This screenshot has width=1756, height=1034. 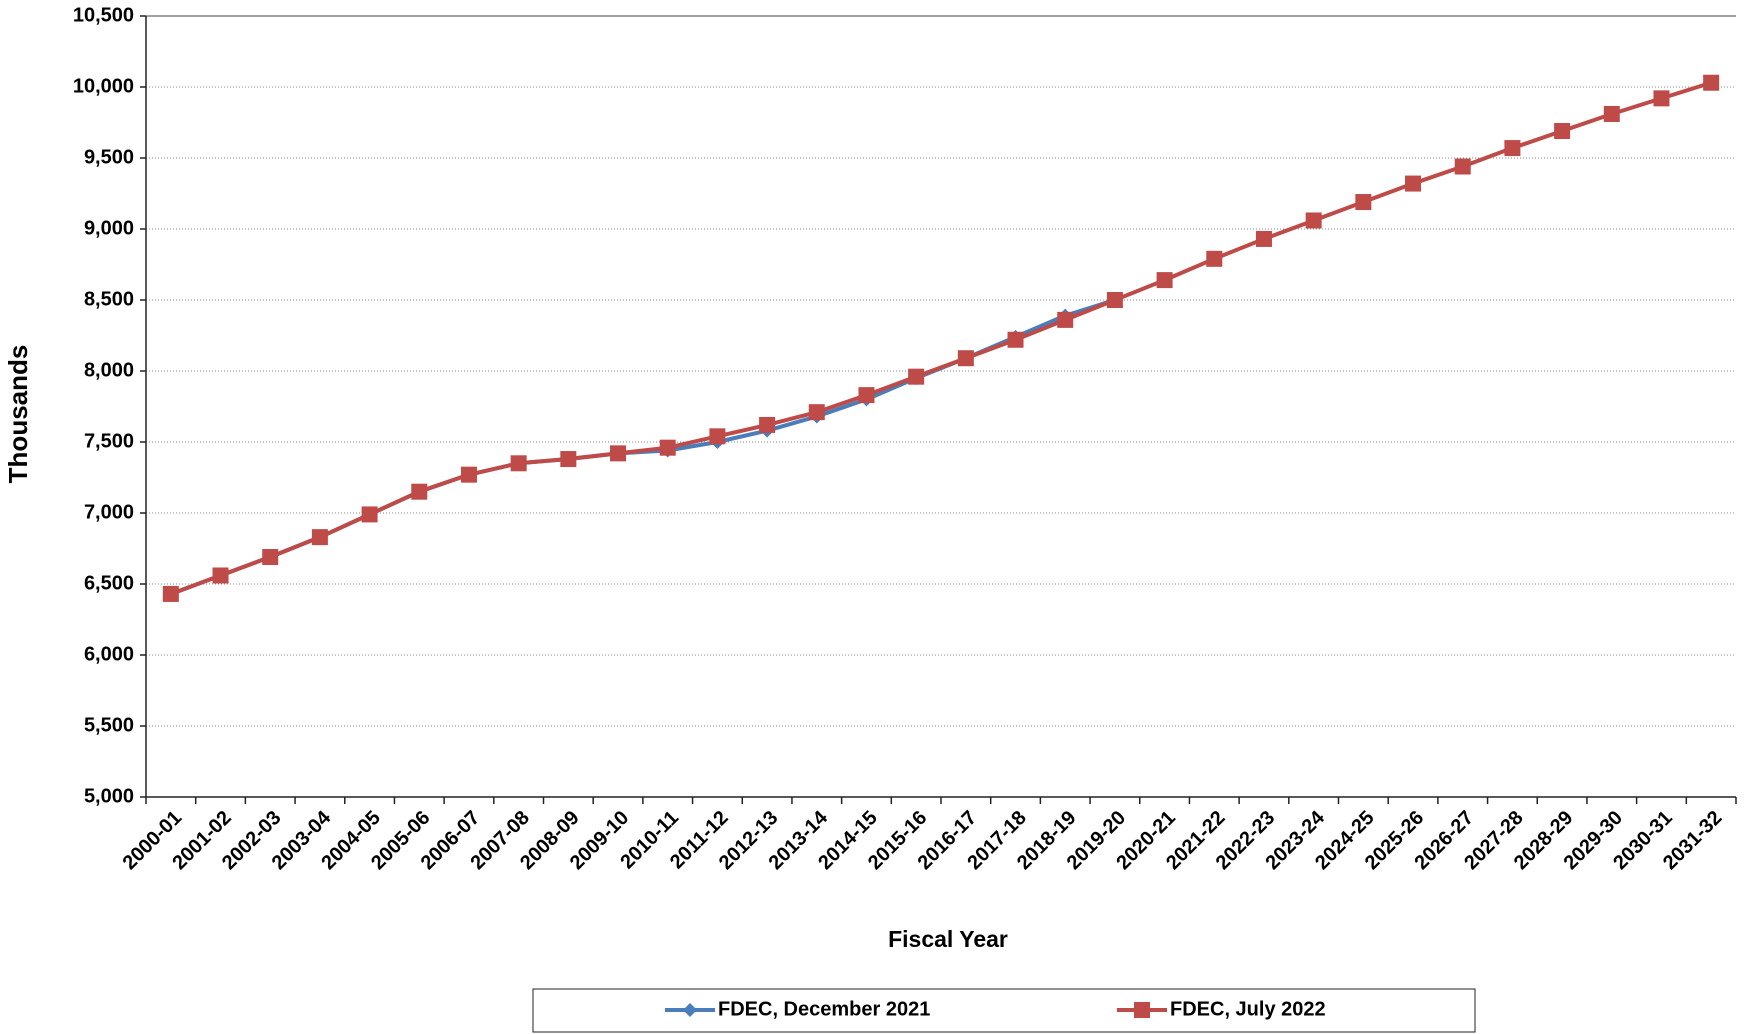 What do you see at coordinates (109, 370) in the screenshot?
I see `y-tick-label: 8,000` at bounding box center [109, 370].